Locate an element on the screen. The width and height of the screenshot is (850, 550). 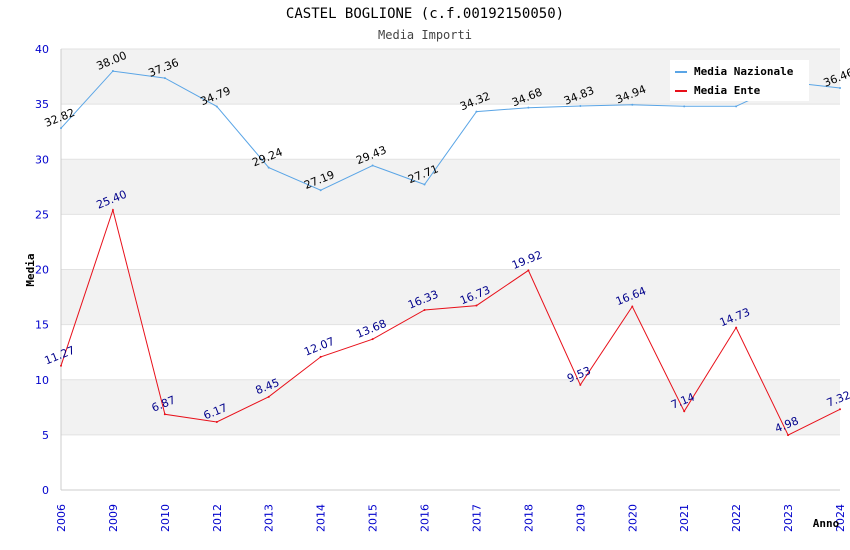
y-tick-label: 15 is located at coordinates (42, 325).